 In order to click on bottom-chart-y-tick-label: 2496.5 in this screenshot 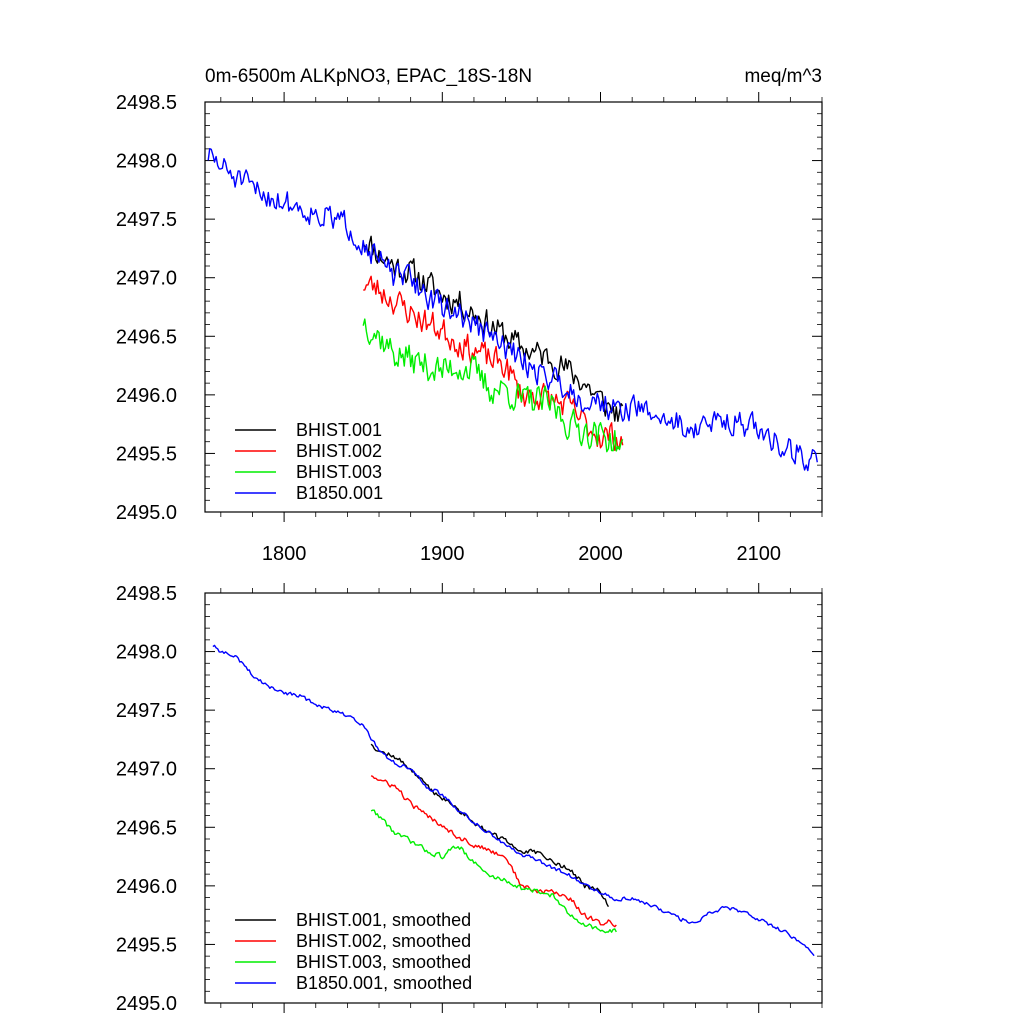, I will do `click(146, 828)`.